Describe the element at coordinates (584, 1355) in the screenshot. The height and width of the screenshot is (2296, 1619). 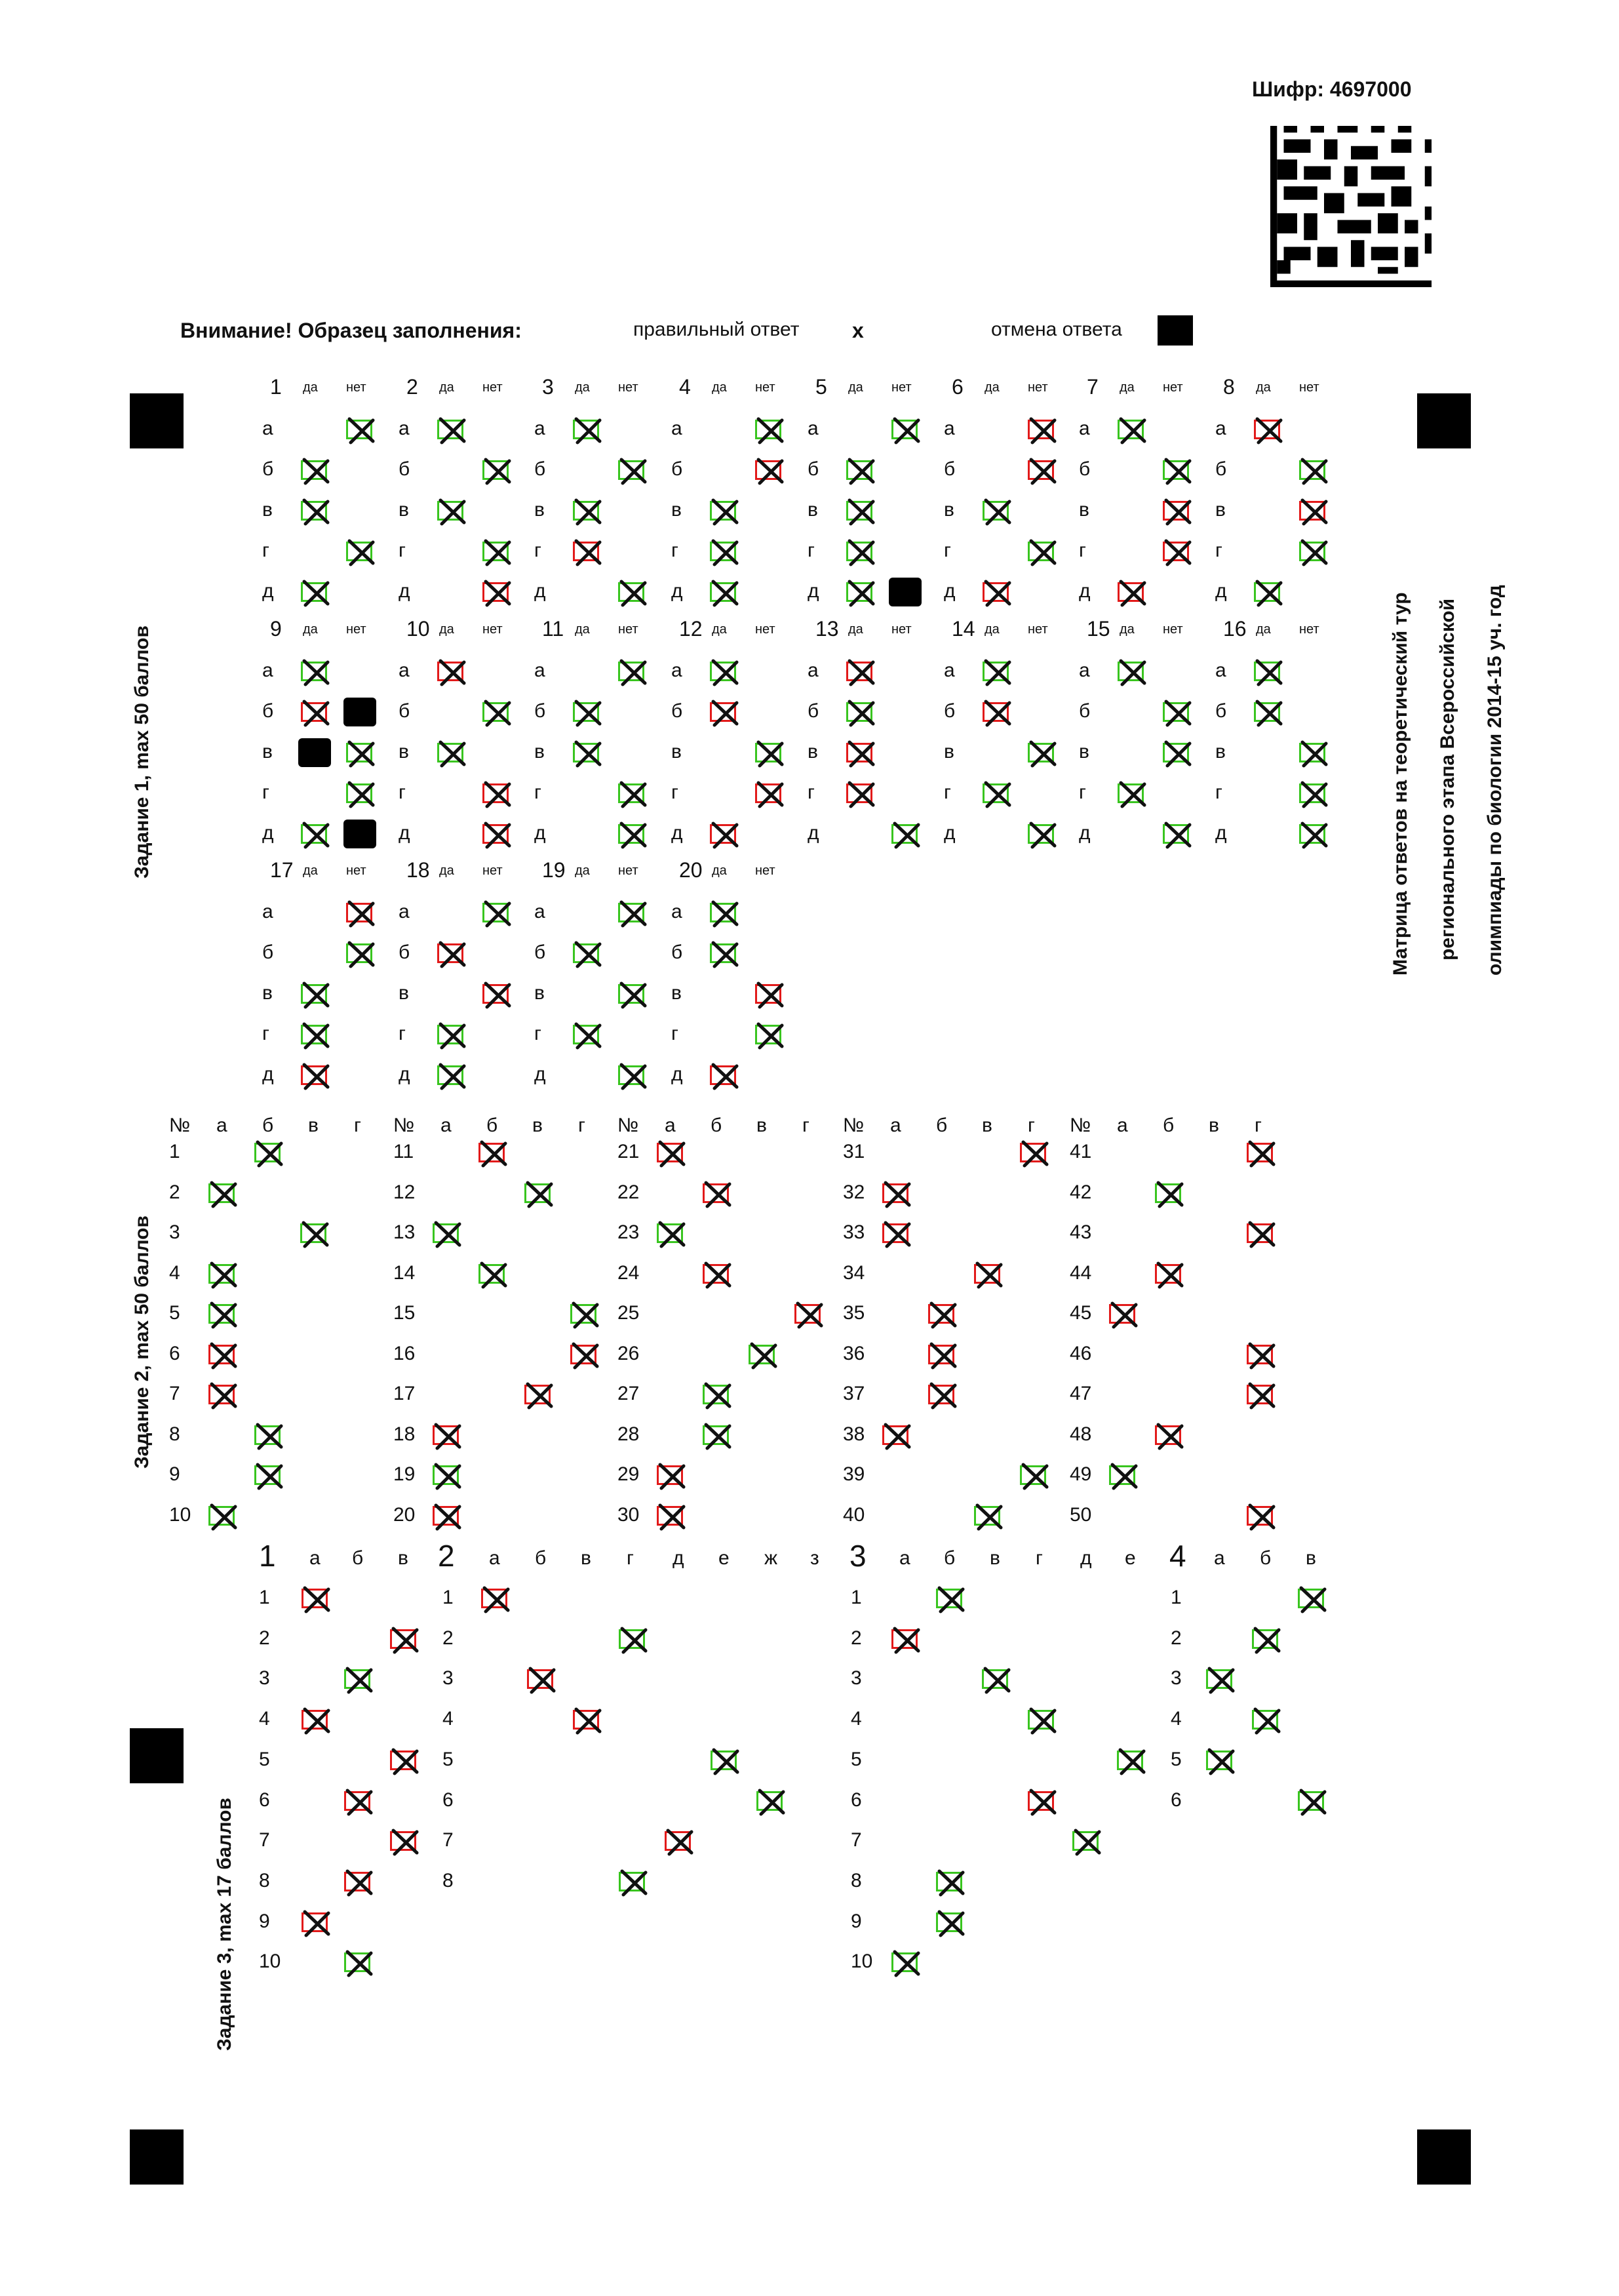
I see `task2-q16-mark` at that location.